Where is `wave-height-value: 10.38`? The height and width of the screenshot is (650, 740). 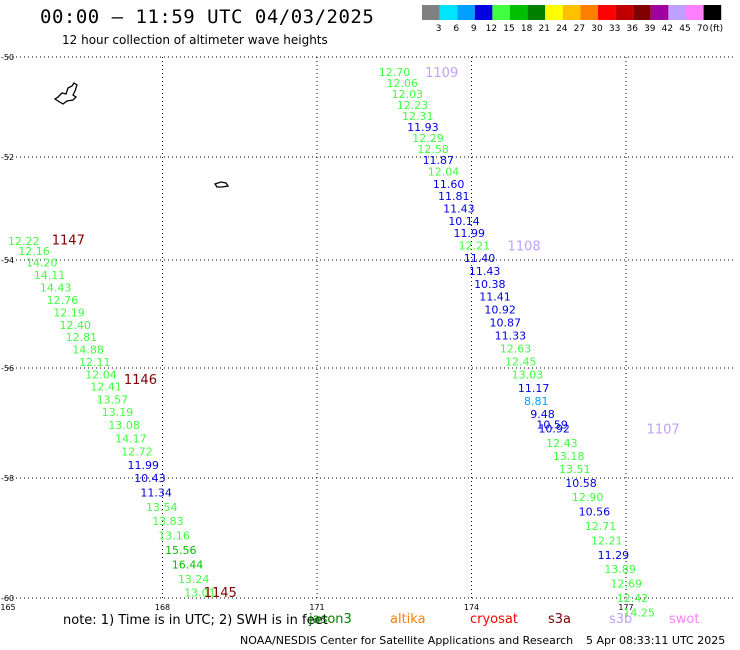
wave-height-value: 10.38 is located at coordinates (490, 284).